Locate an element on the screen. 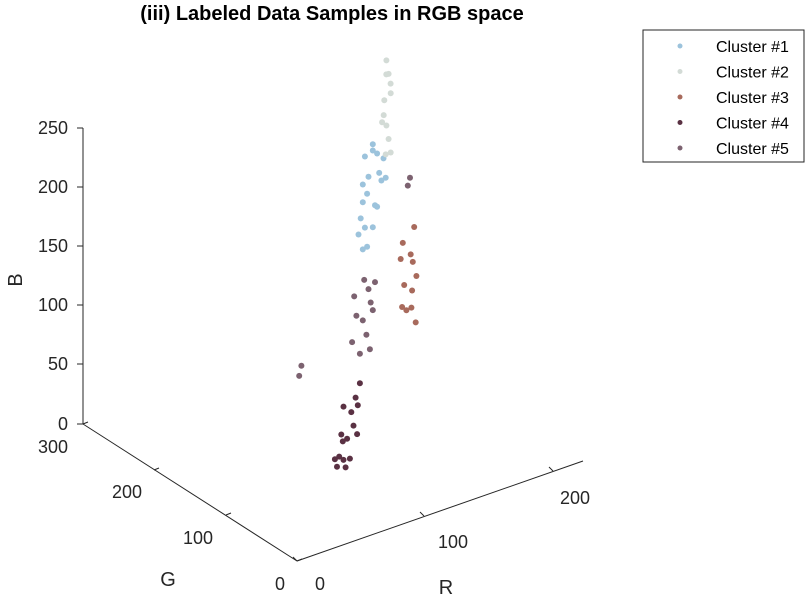 Image resolution: width=810 pixels, height=597 pixels. z-tick-label: 50 is located at coordinates (58, 364).